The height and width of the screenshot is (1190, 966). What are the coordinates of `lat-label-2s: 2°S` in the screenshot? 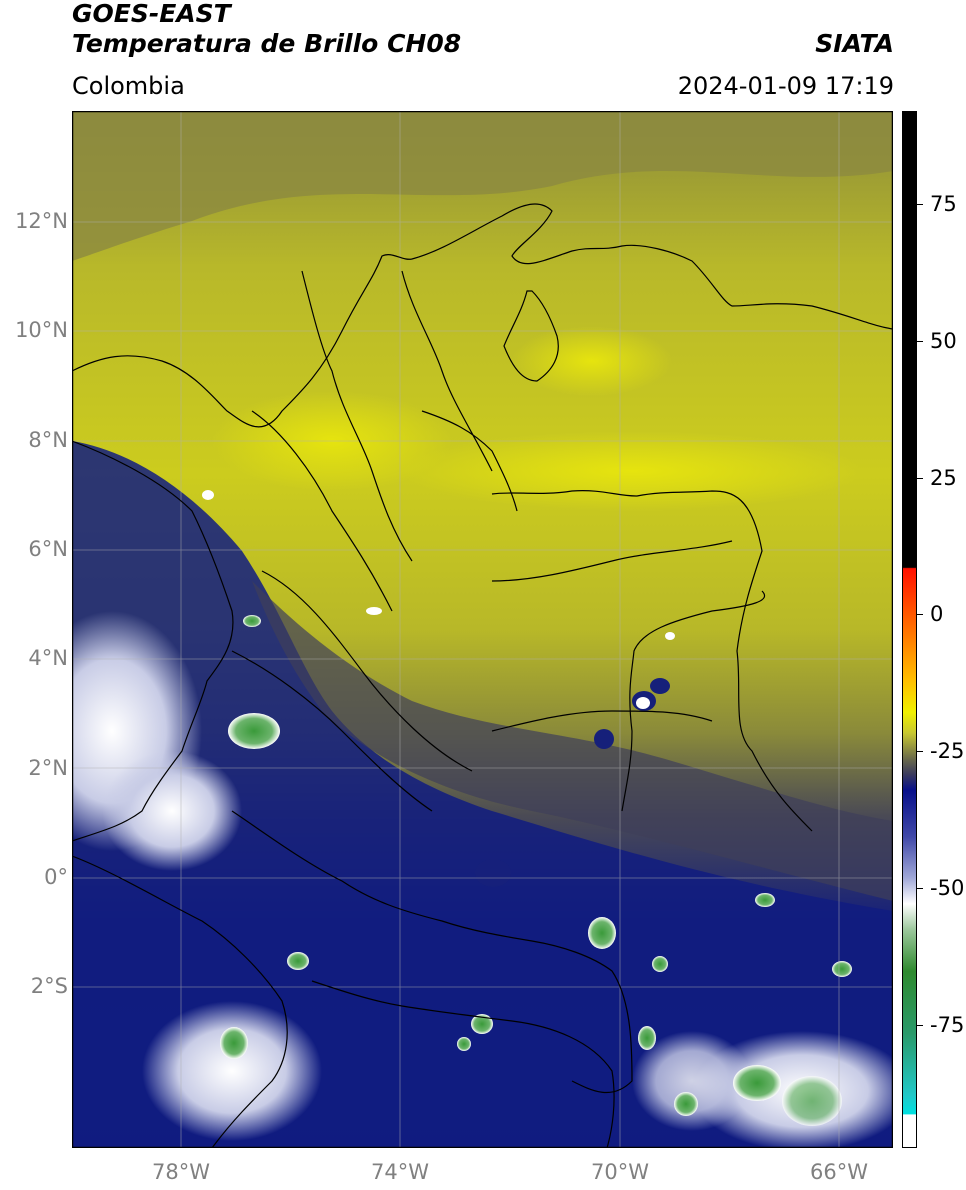 It's located at (49, 986).